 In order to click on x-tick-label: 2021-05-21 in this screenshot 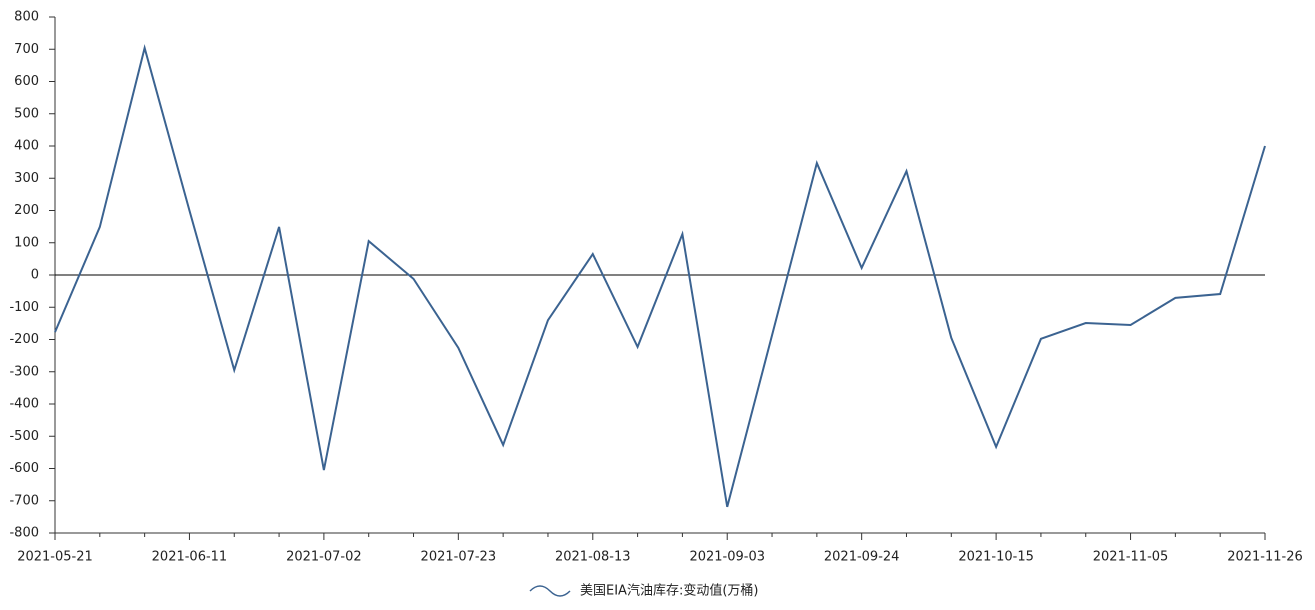, I will do `click(55, 557)`.